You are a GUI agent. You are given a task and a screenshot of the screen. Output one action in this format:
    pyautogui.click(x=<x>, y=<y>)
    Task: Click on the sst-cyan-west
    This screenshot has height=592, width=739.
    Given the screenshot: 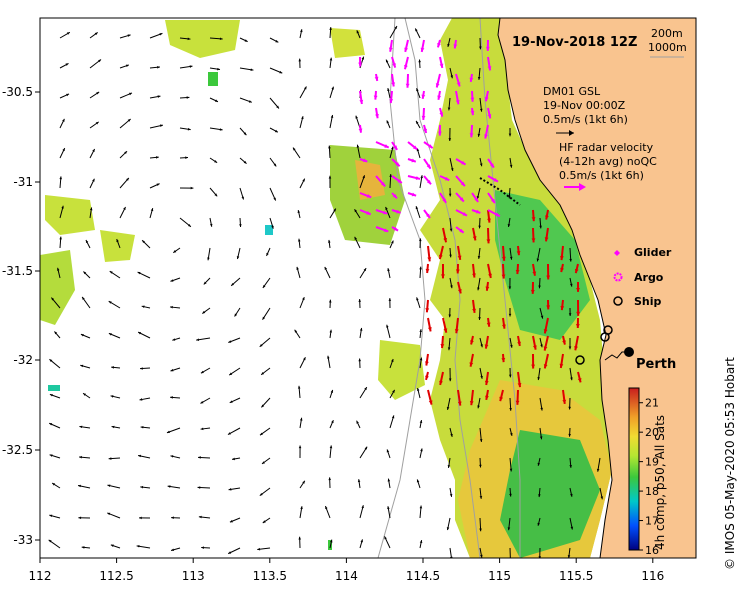 What is the action you would take?
    pyautogui.click(x=54, y=388)
    